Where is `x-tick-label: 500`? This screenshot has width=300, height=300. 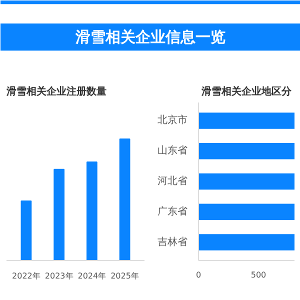 x-tick-label: 500 is located at coordinates (258, 275).